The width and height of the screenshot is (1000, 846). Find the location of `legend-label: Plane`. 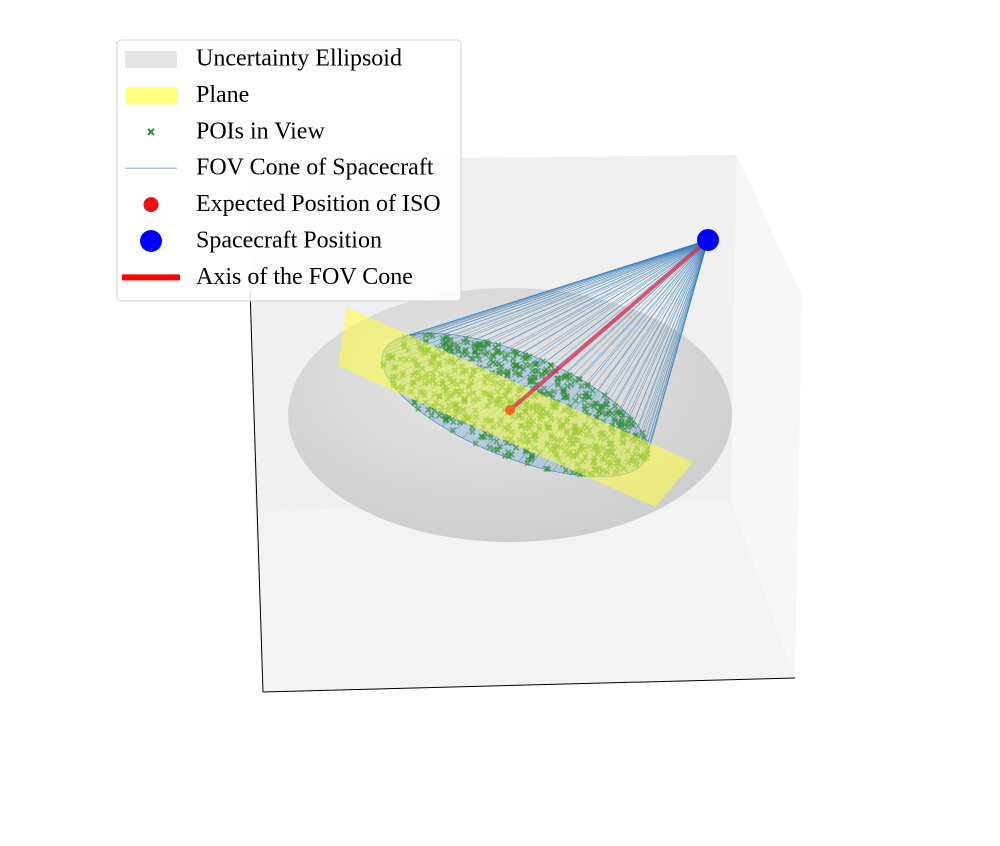

legend-label: Plane is located at coordinates (222, 95).